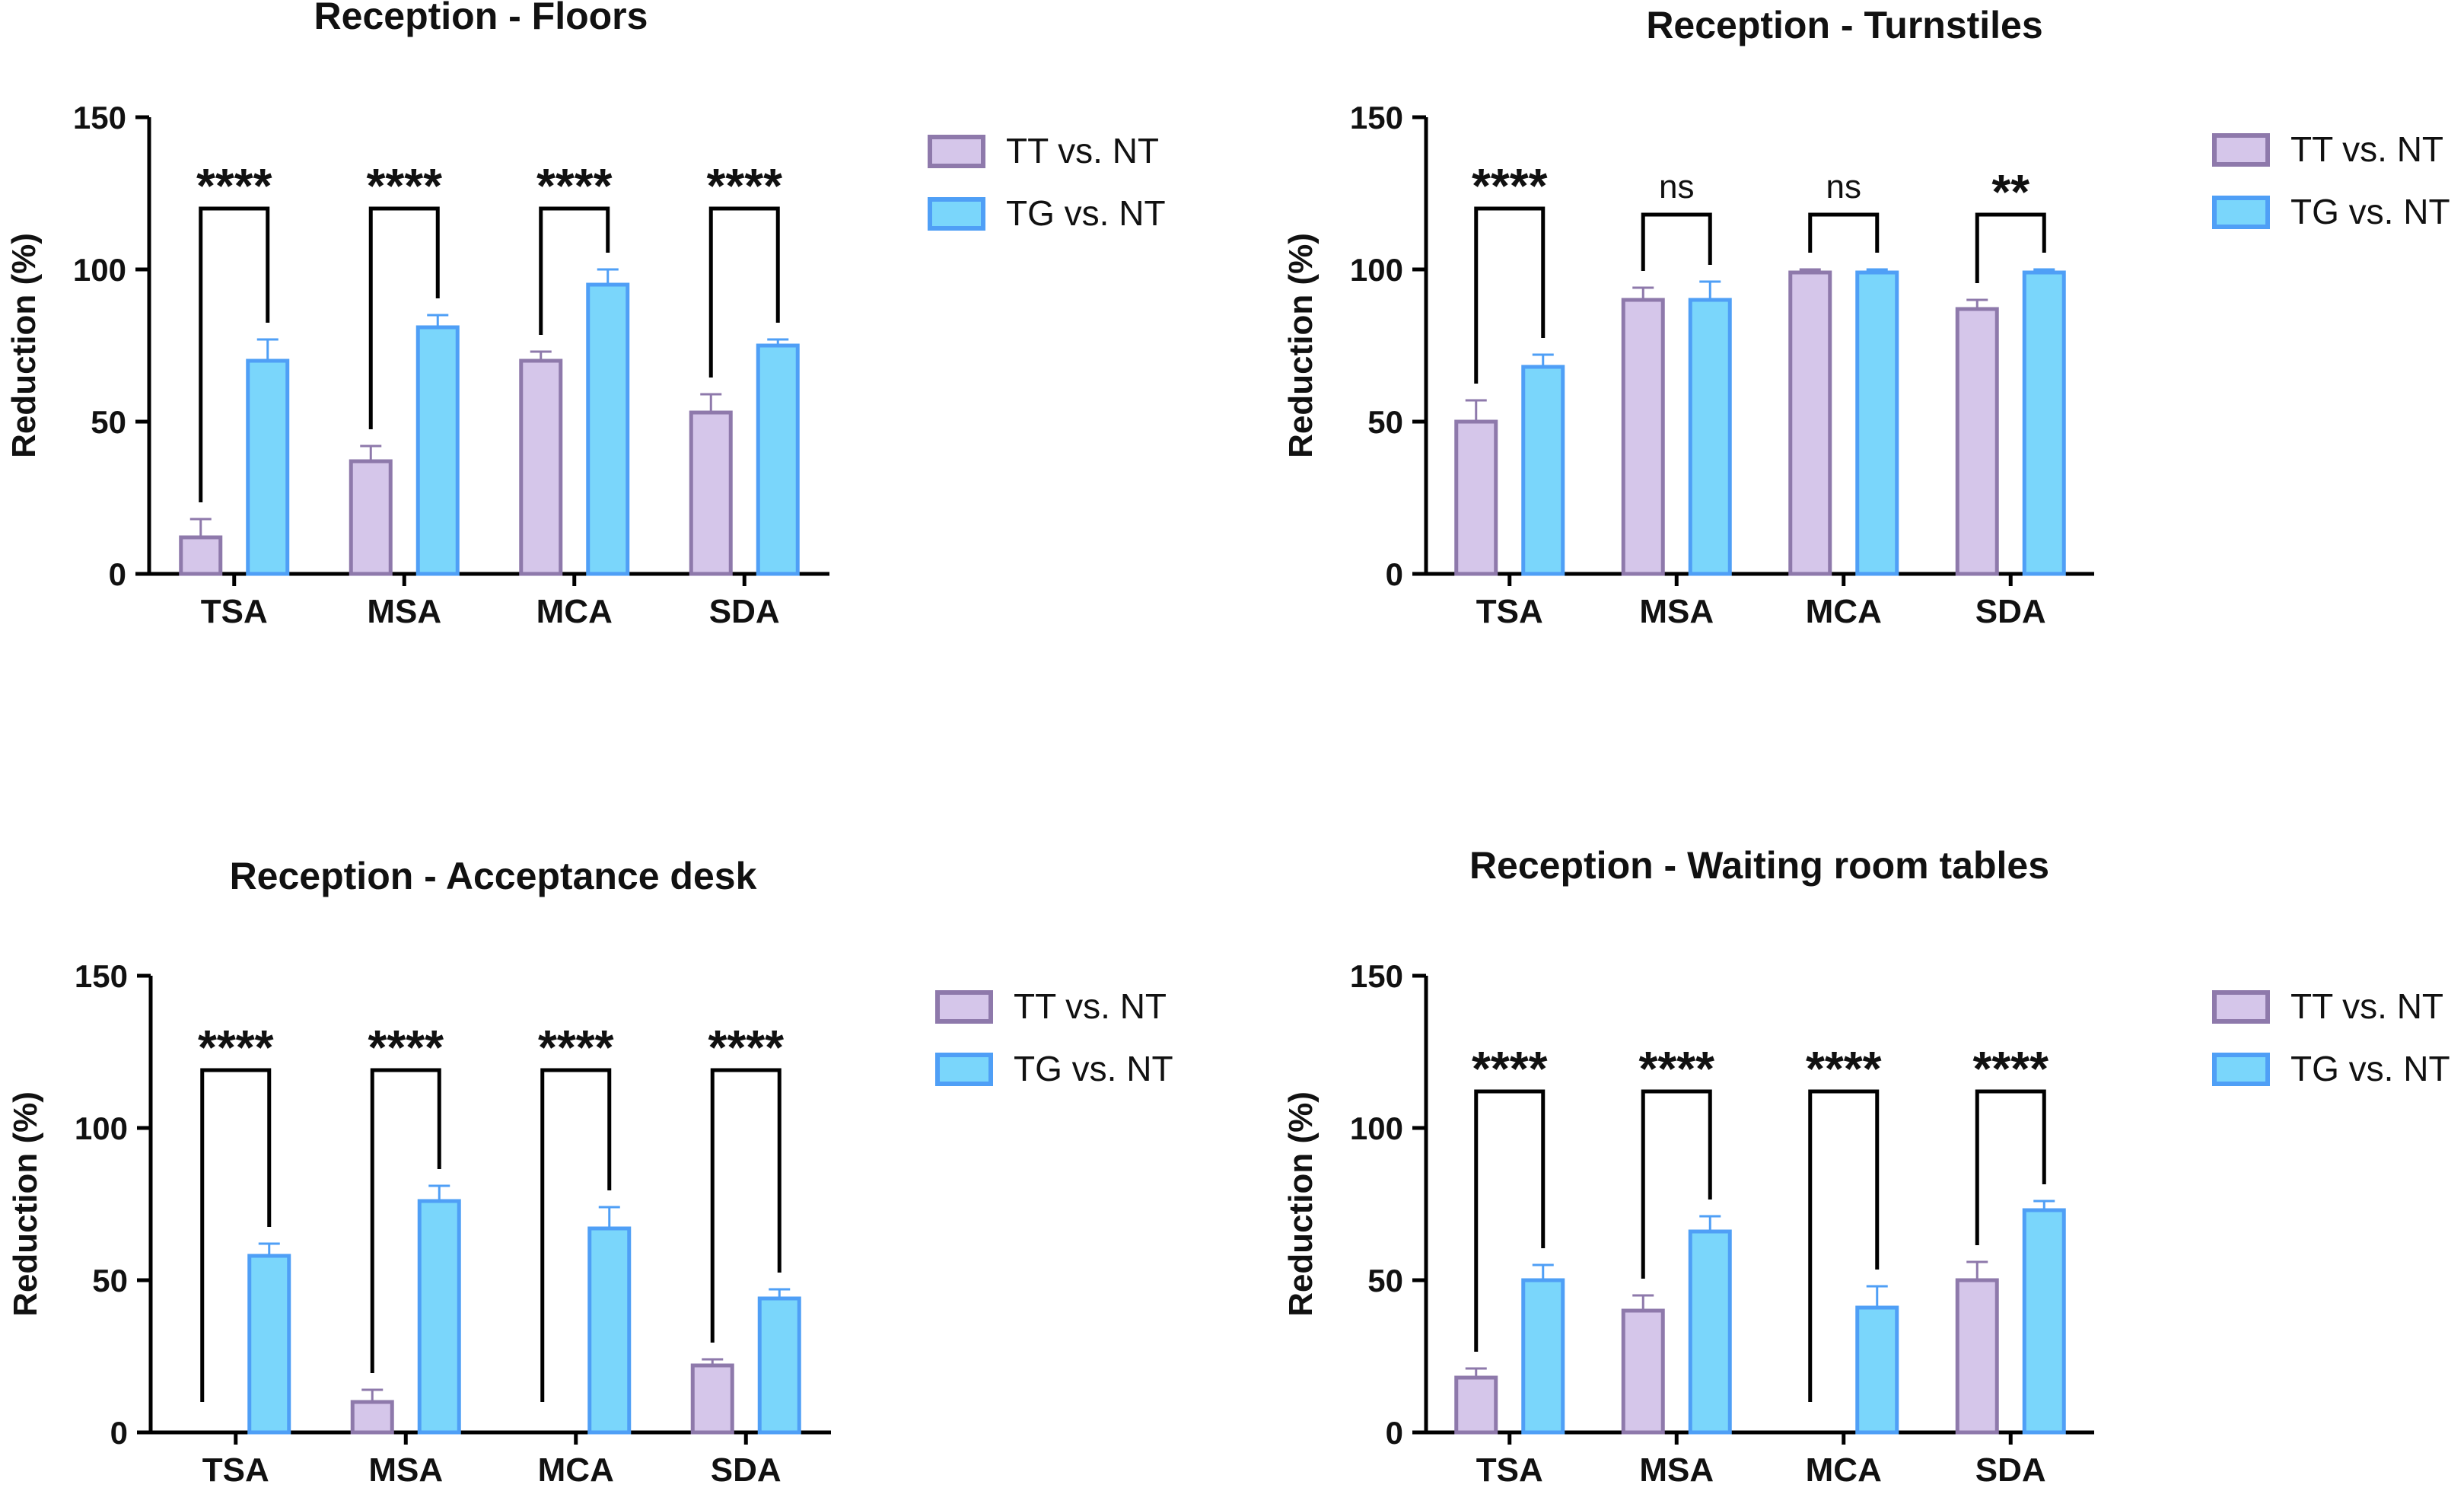 Image resolution: width=2464 pixels, height=1507 pixels. I want to click on chart-title: Reception - Turnstiles, so click(1844, 25).